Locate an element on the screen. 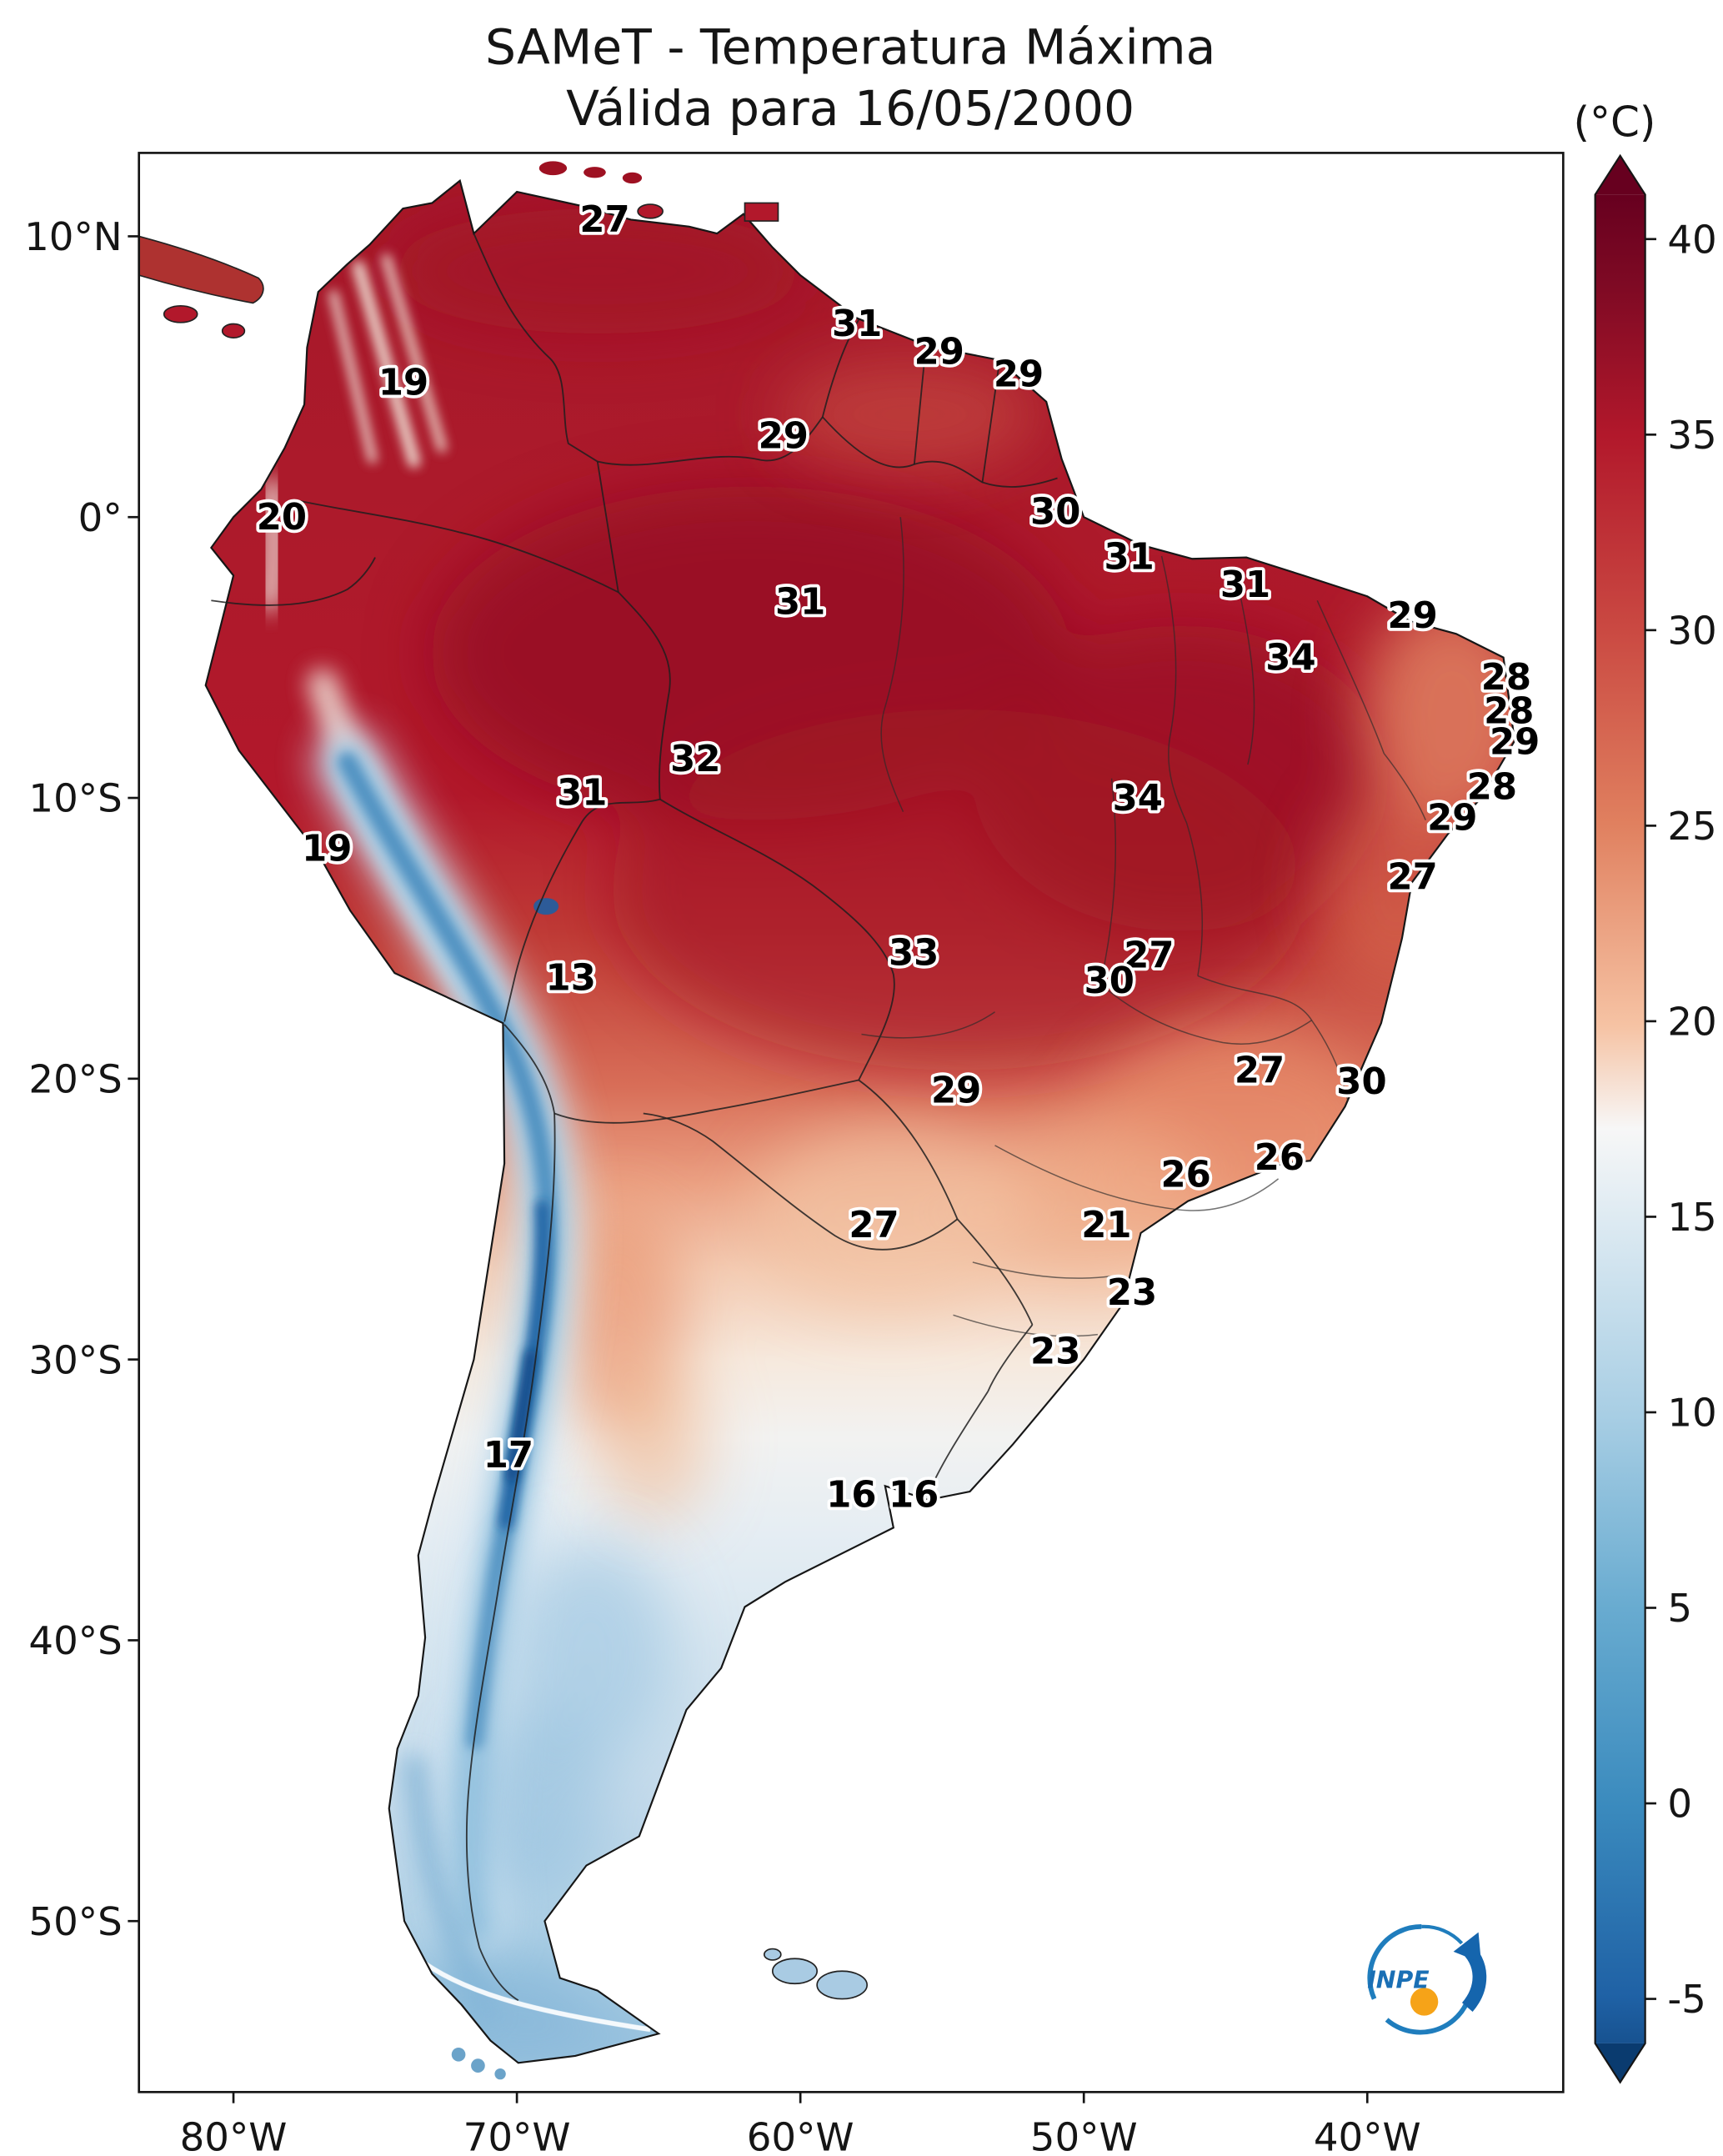  y-axis-ticks: 10°N 0° 10°S 20°S 30°S 40°S 50°S is located at coordinates (81, 1080).